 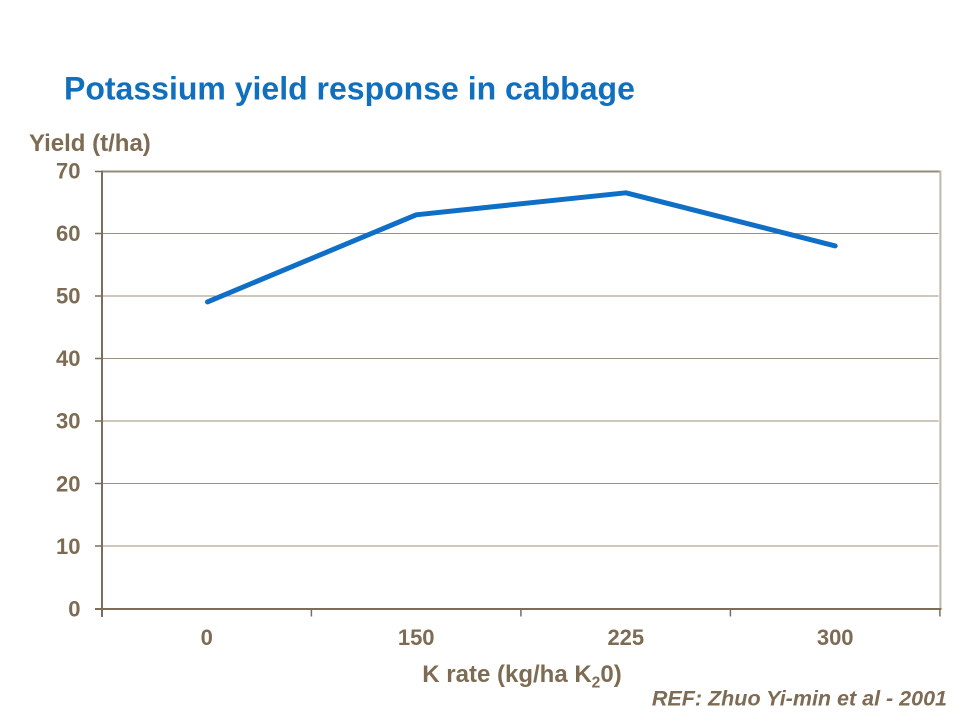 I want to click on svg-text: K rate (kg/ha K20), so click(x=521, y=676).